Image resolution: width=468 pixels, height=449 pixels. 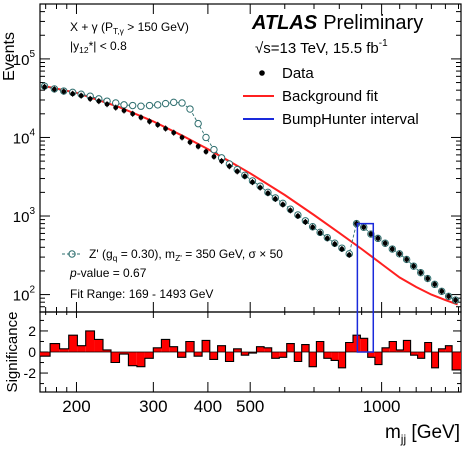 What do you see at coordinates (108, 273) in the screenshot?
I see `p-value-label: p-value = 0.67` at bounding box center [108, 273].